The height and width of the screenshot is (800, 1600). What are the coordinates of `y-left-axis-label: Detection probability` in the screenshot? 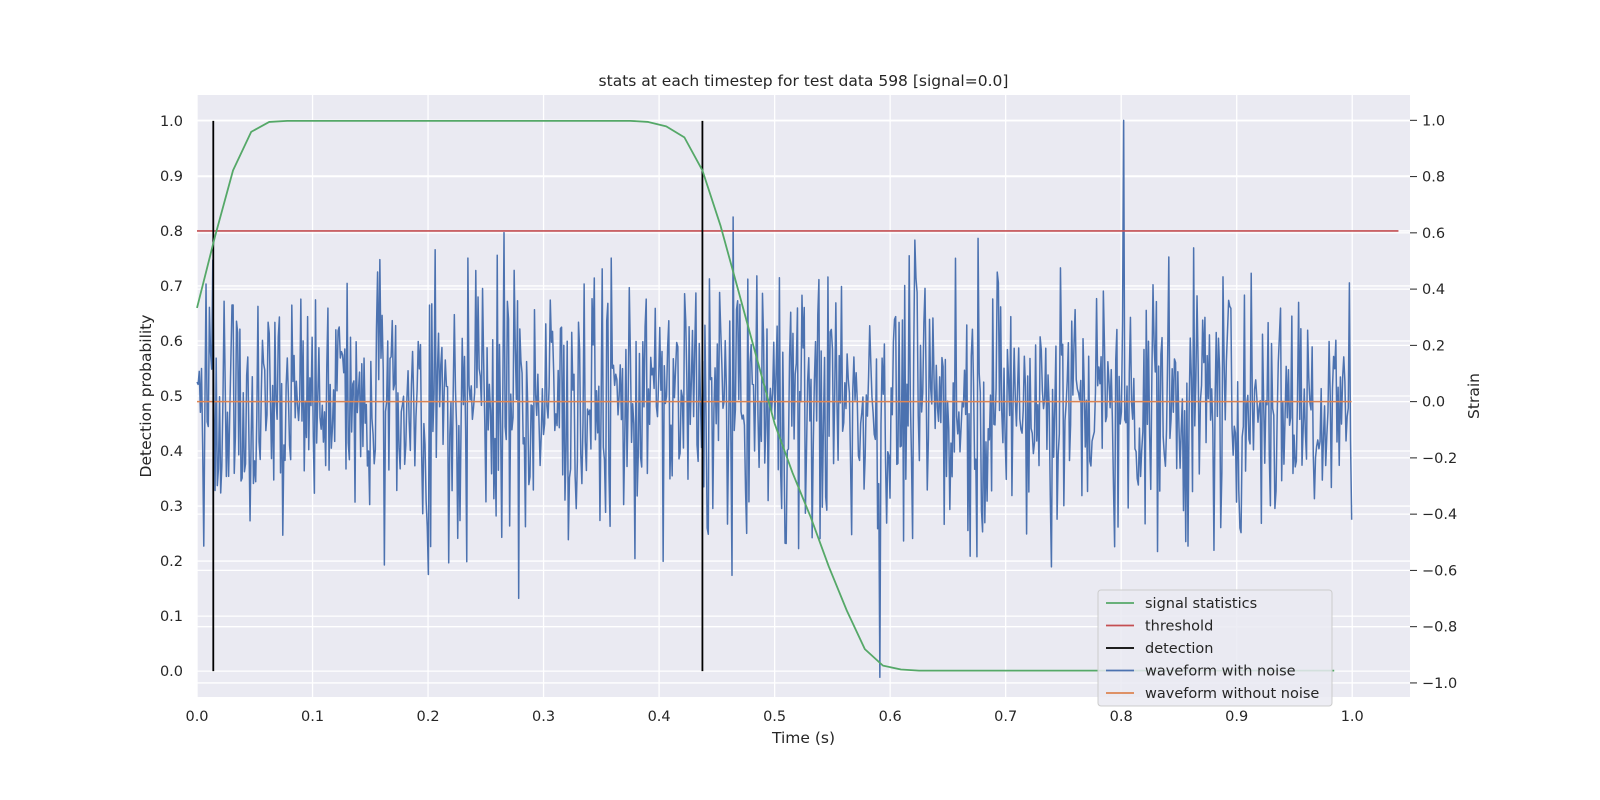 It's located at (146, 396).